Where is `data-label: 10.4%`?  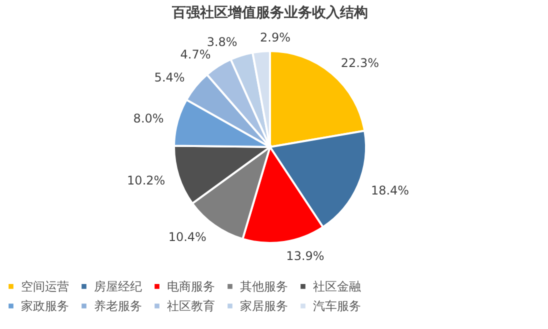 data-label: 10.4% is located at coordinates (187, 237).